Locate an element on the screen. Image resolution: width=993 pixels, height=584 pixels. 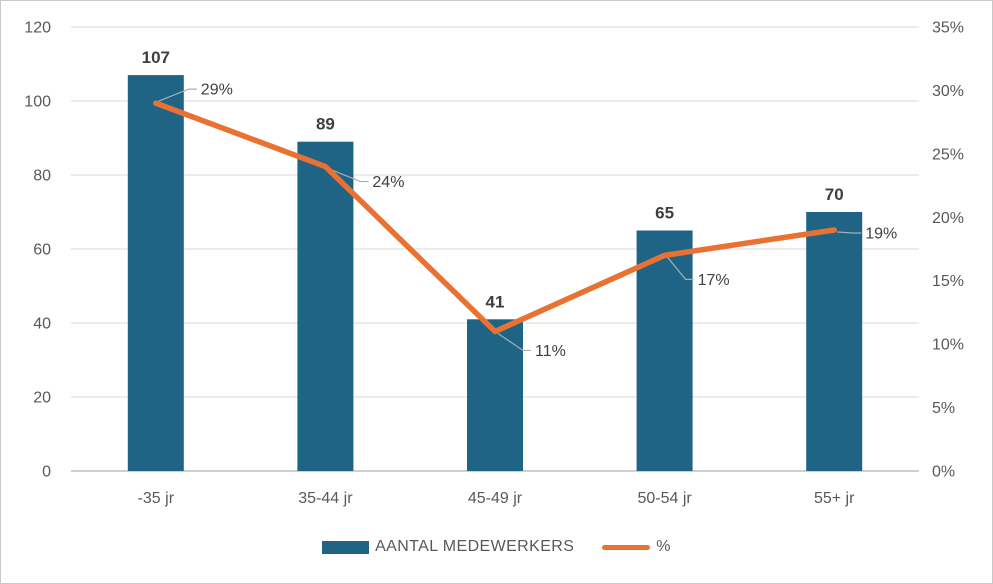
legend-item-bar-series: AANTAL MEDEWERKERS is located at coordinates (448, 547).